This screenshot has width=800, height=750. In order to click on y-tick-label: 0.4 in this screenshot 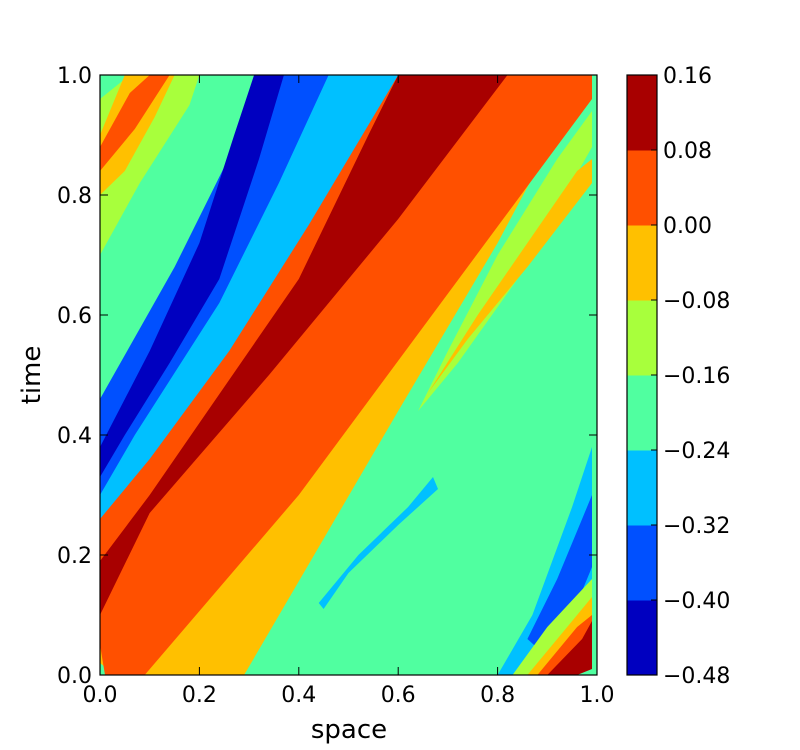, I will do `click(74, 436)`.